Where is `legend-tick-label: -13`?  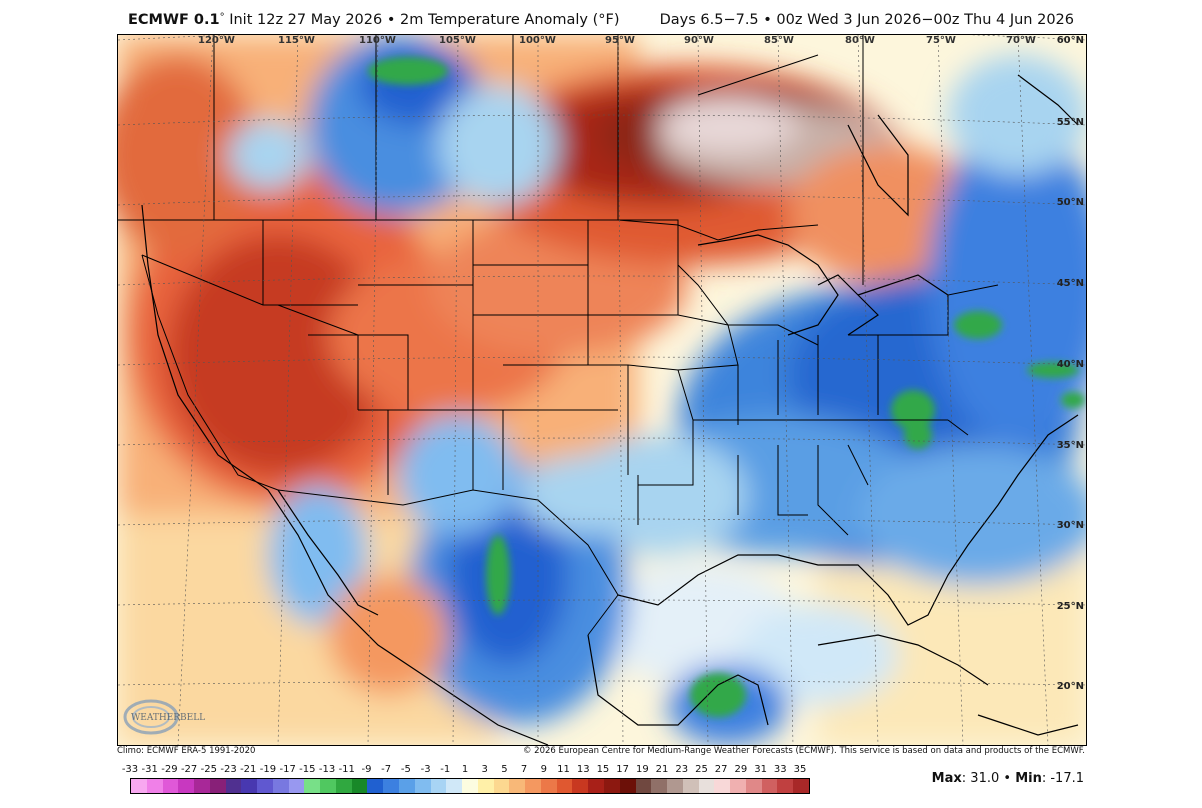
legend-tick-label: -13 is located at coordinates (327, 769).